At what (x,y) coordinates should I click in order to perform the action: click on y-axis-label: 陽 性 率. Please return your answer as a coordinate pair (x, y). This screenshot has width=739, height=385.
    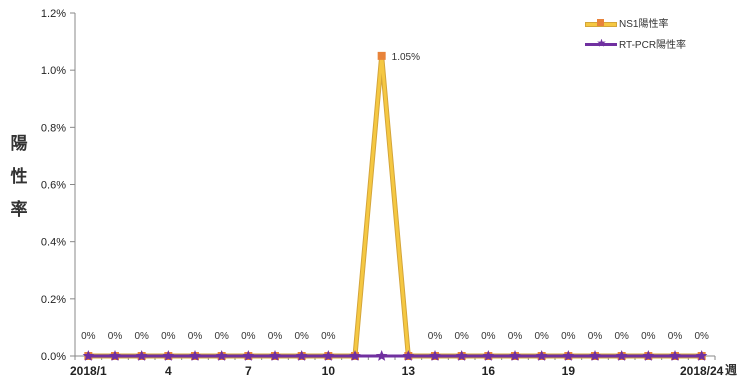
    Looking at the image, I should click on (19, 177).